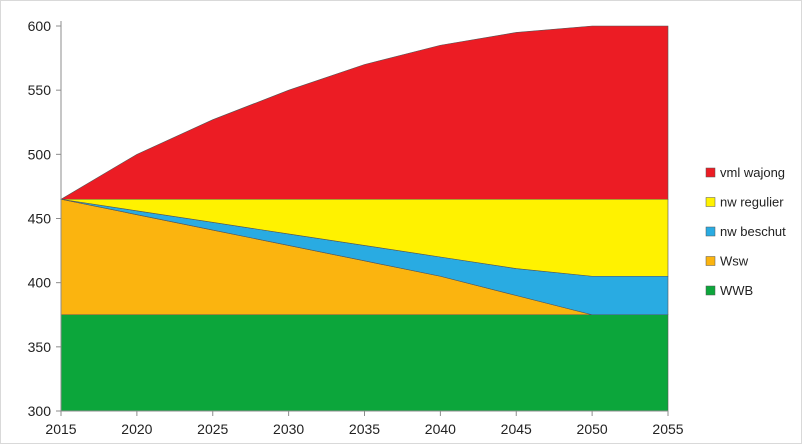  Describe the element at coordinates (667, 429) in the screenshot. I see `x-tick-label: 2055` at that location.